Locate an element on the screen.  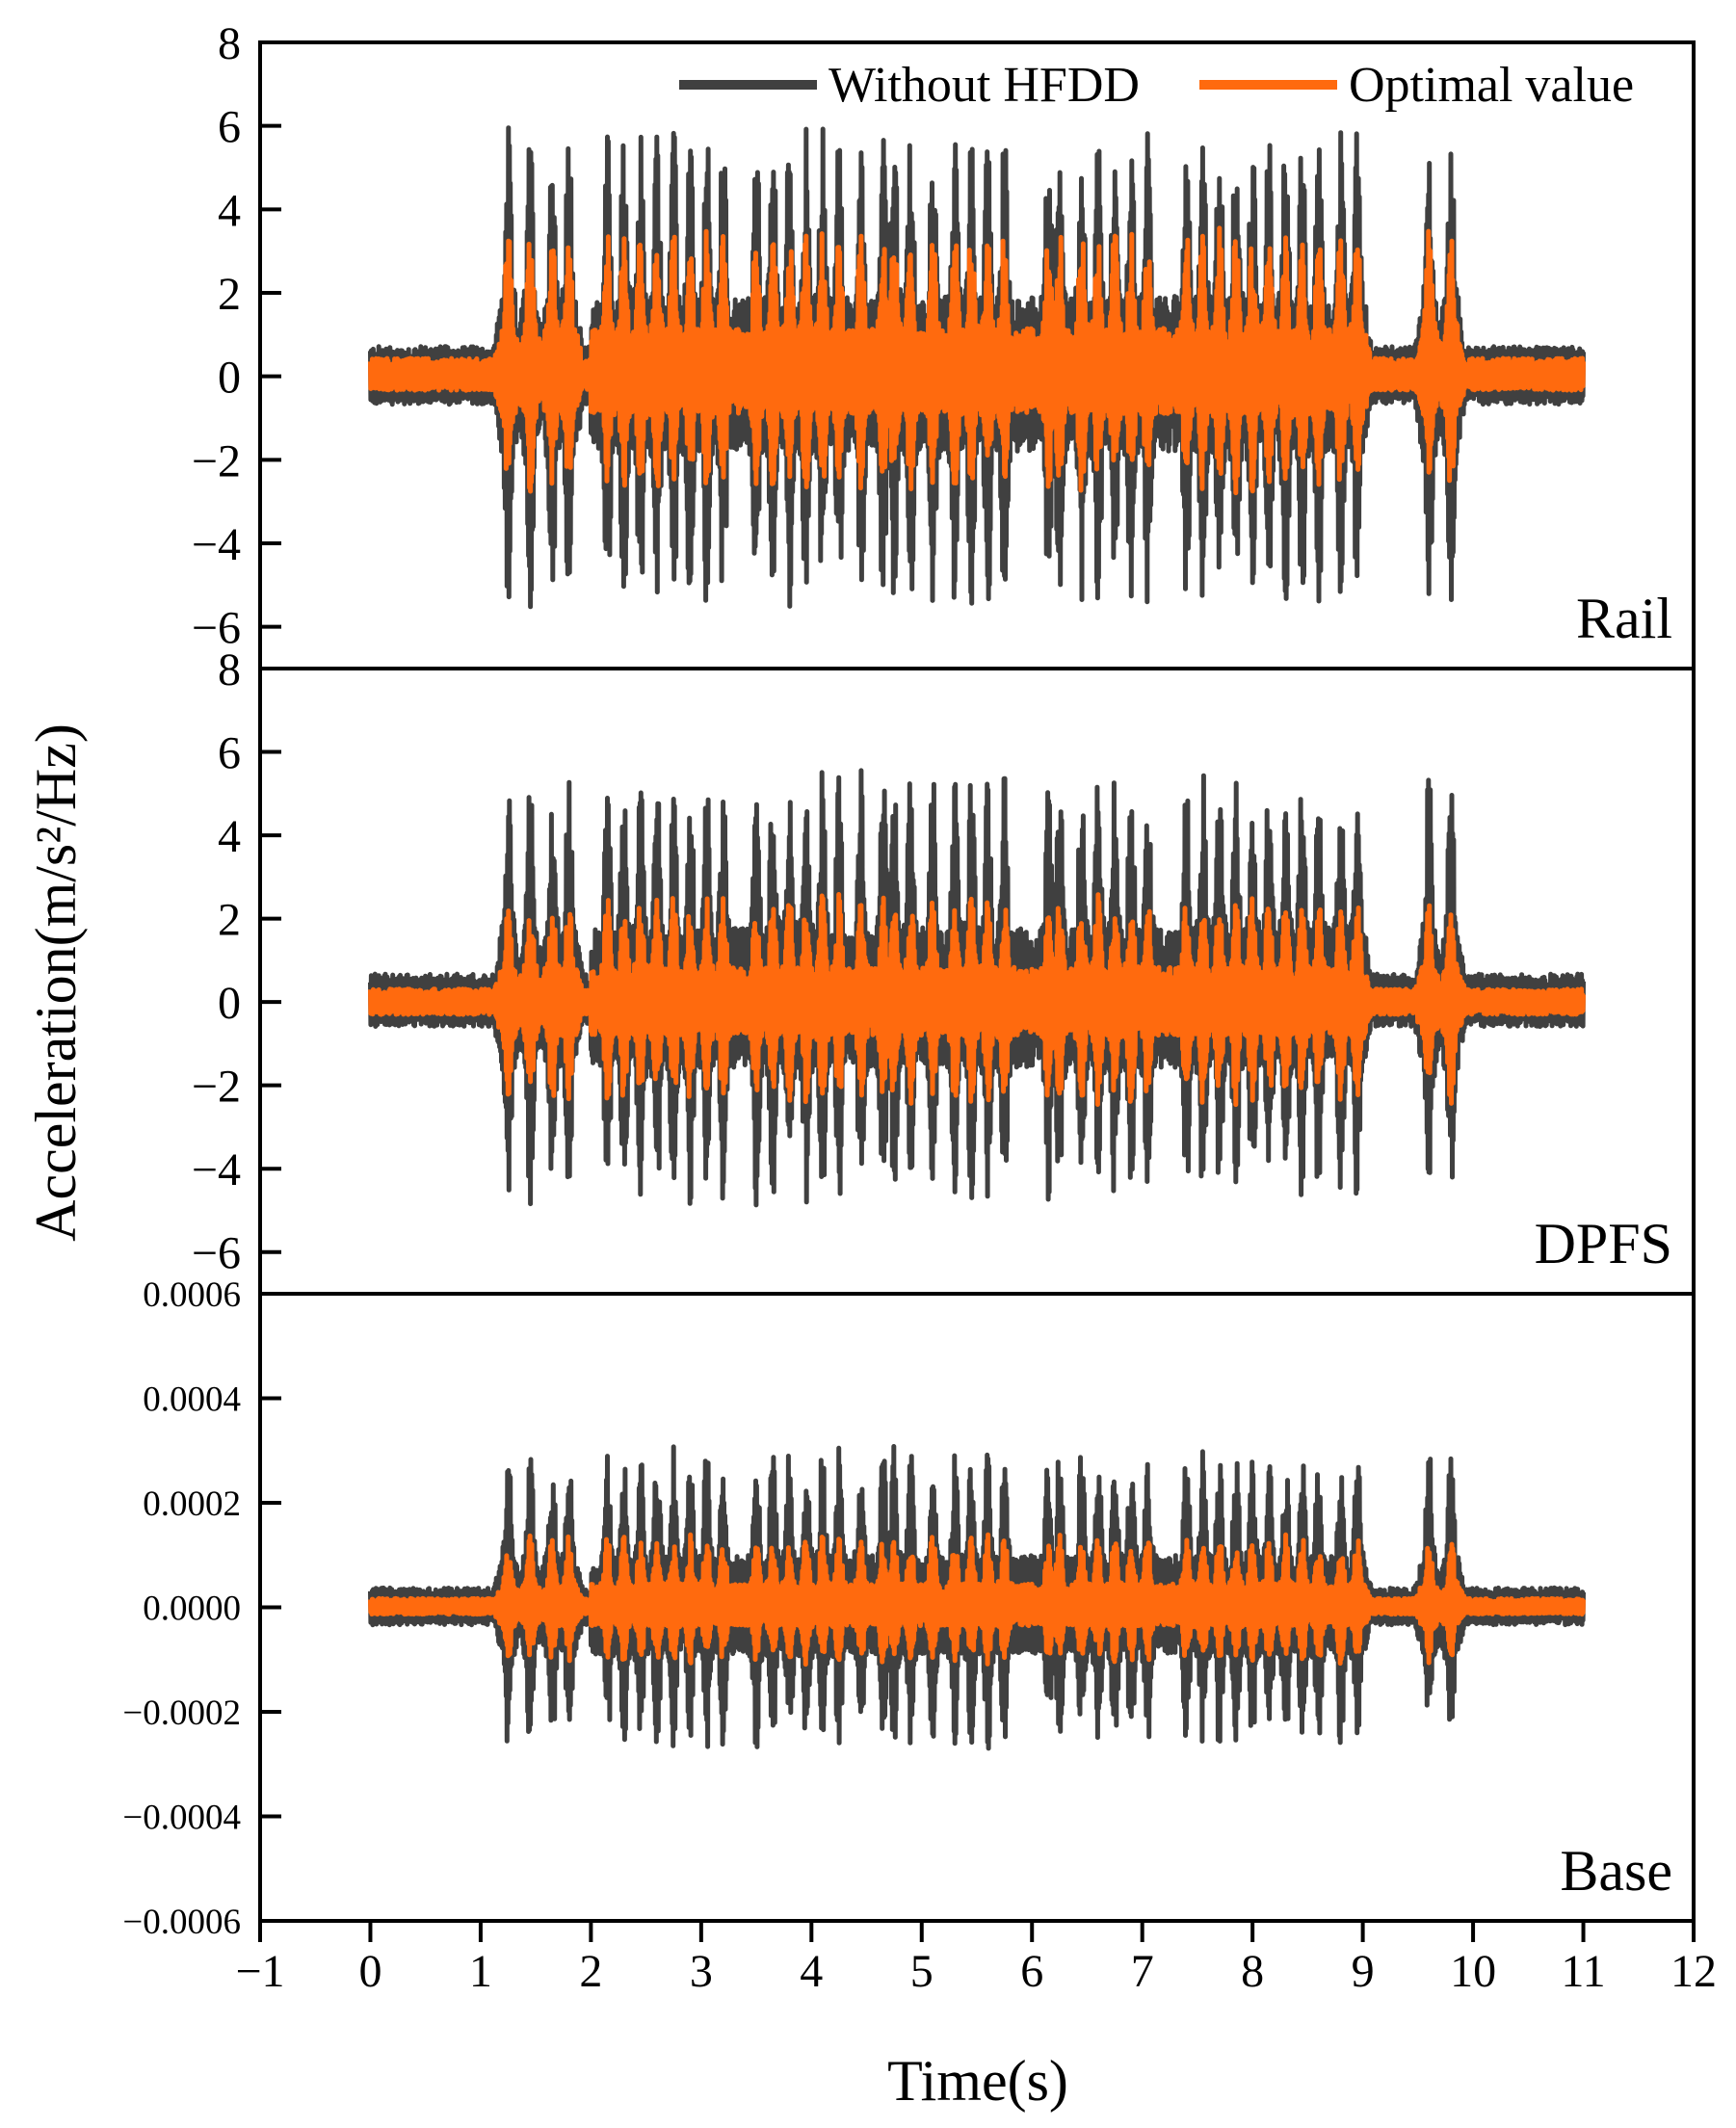
x-tick-label-2: 1 is located at coordinates (481, 1972).